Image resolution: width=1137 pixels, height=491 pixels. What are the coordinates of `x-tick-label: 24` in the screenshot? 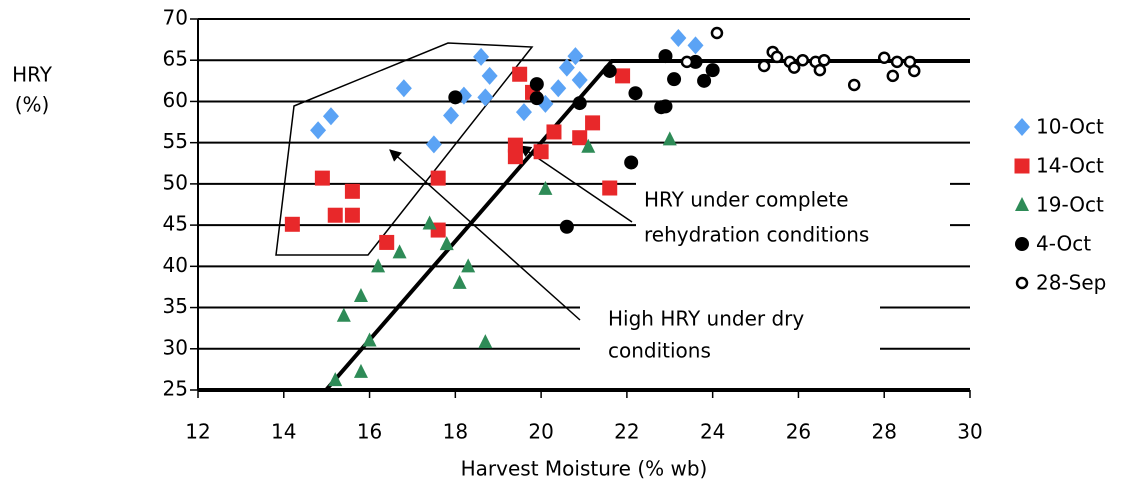 It's located at (712, 432).